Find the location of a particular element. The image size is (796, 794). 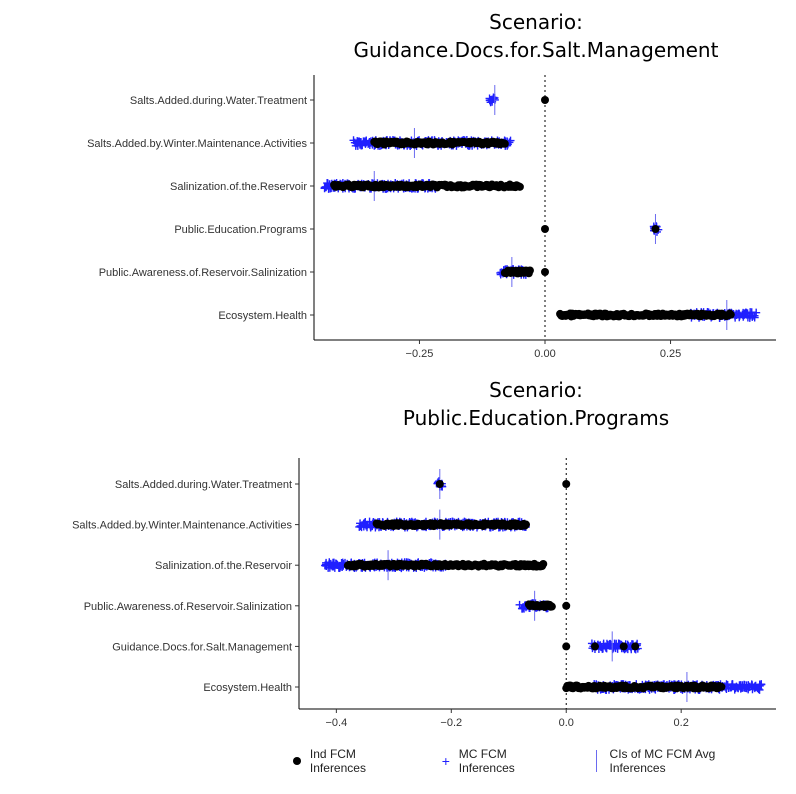

legend-item-mc: + MC FCM Inferences is located at coordinates (501, 761).